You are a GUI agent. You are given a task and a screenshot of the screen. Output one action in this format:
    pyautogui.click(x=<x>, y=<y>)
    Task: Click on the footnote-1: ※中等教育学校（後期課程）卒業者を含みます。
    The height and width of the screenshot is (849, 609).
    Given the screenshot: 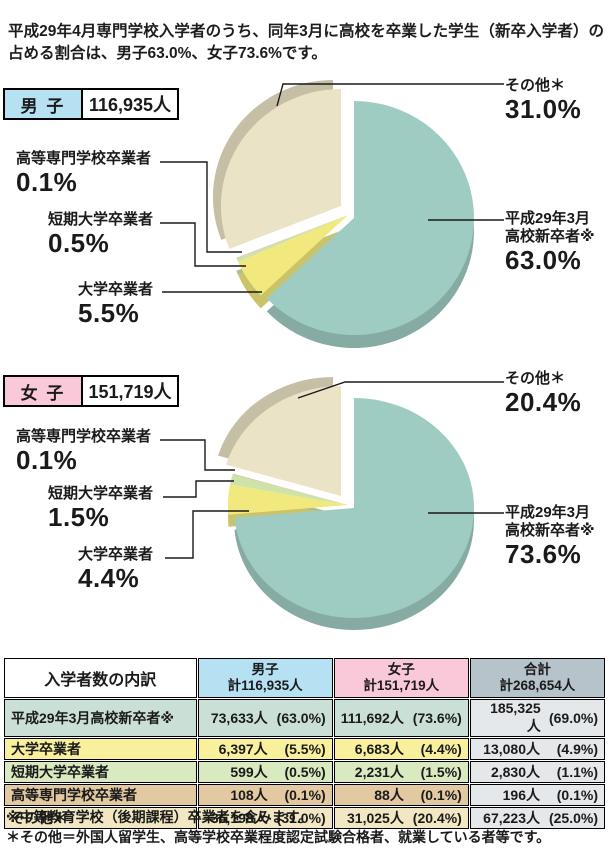 What is the action you would take?
    pyautogui.click(x=159, y=817)
    